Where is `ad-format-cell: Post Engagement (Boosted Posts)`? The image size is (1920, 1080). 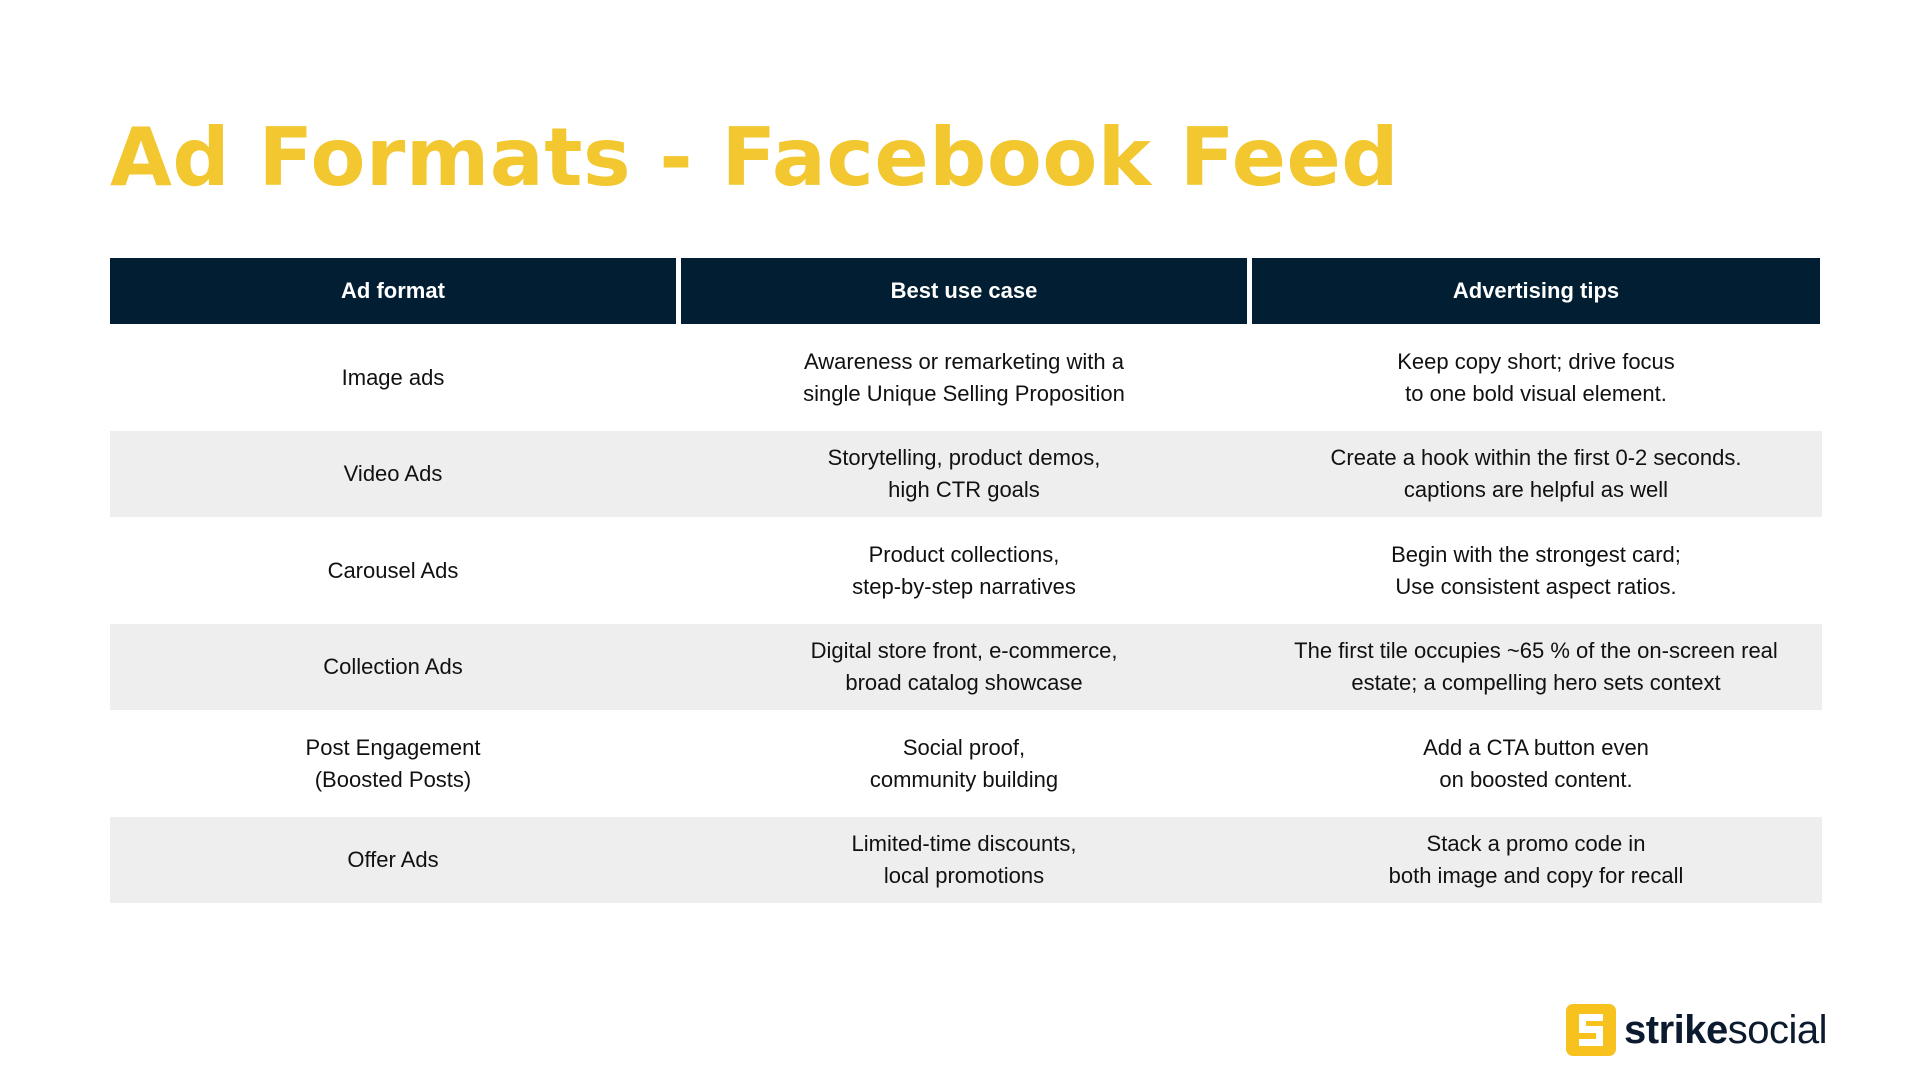
ad-format-cell: Post Engagement (Boosted Posts) is located at coordinates (393, 763).